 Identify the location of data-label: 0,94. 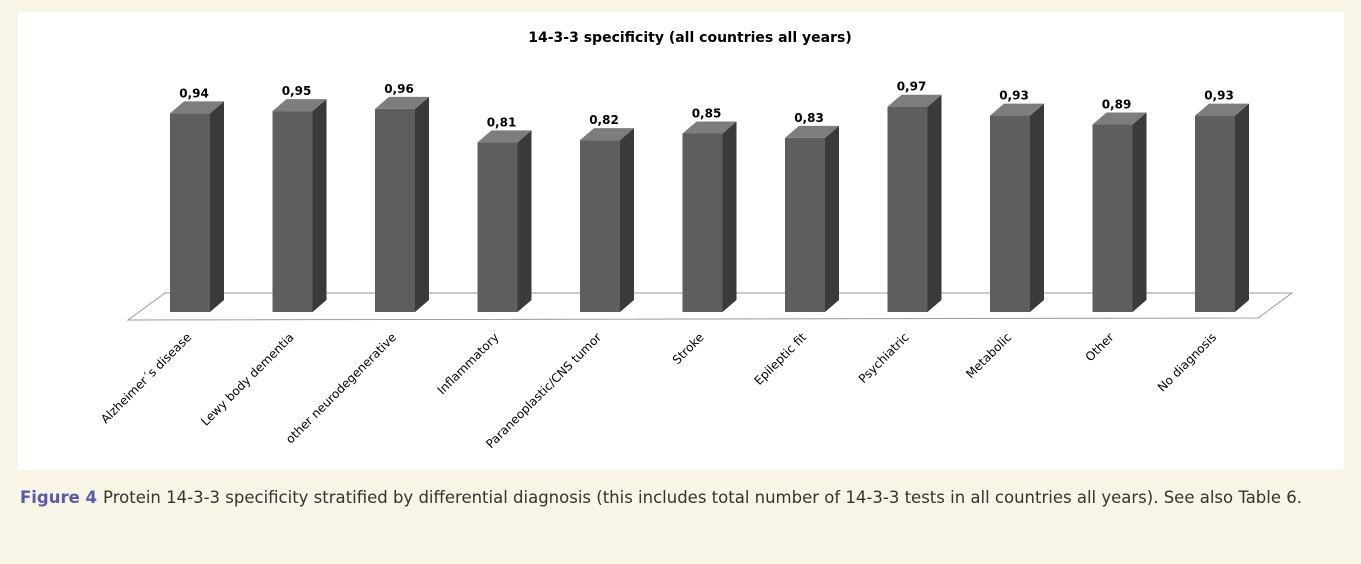
(194, 93).